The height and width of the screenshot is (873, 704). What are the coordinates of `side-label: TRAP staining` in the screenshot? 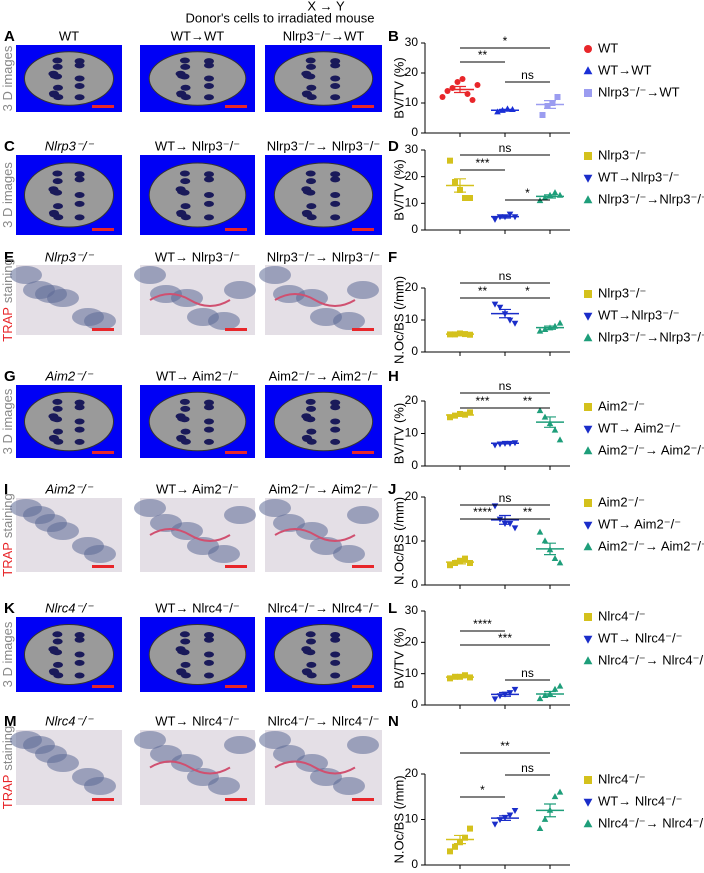 It's located at (7, 299).